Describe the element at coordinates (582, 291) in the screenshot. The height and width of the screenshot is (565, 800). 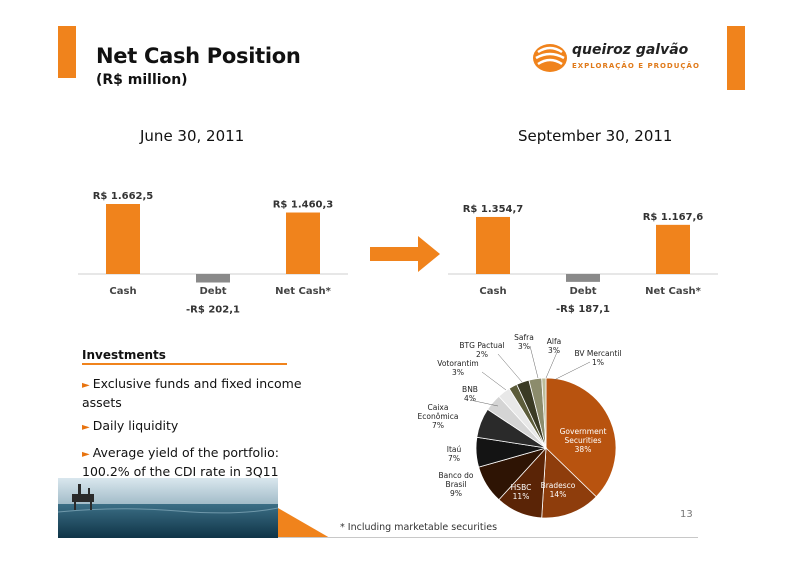
I see `september-category-label-1: Debt` at that location.